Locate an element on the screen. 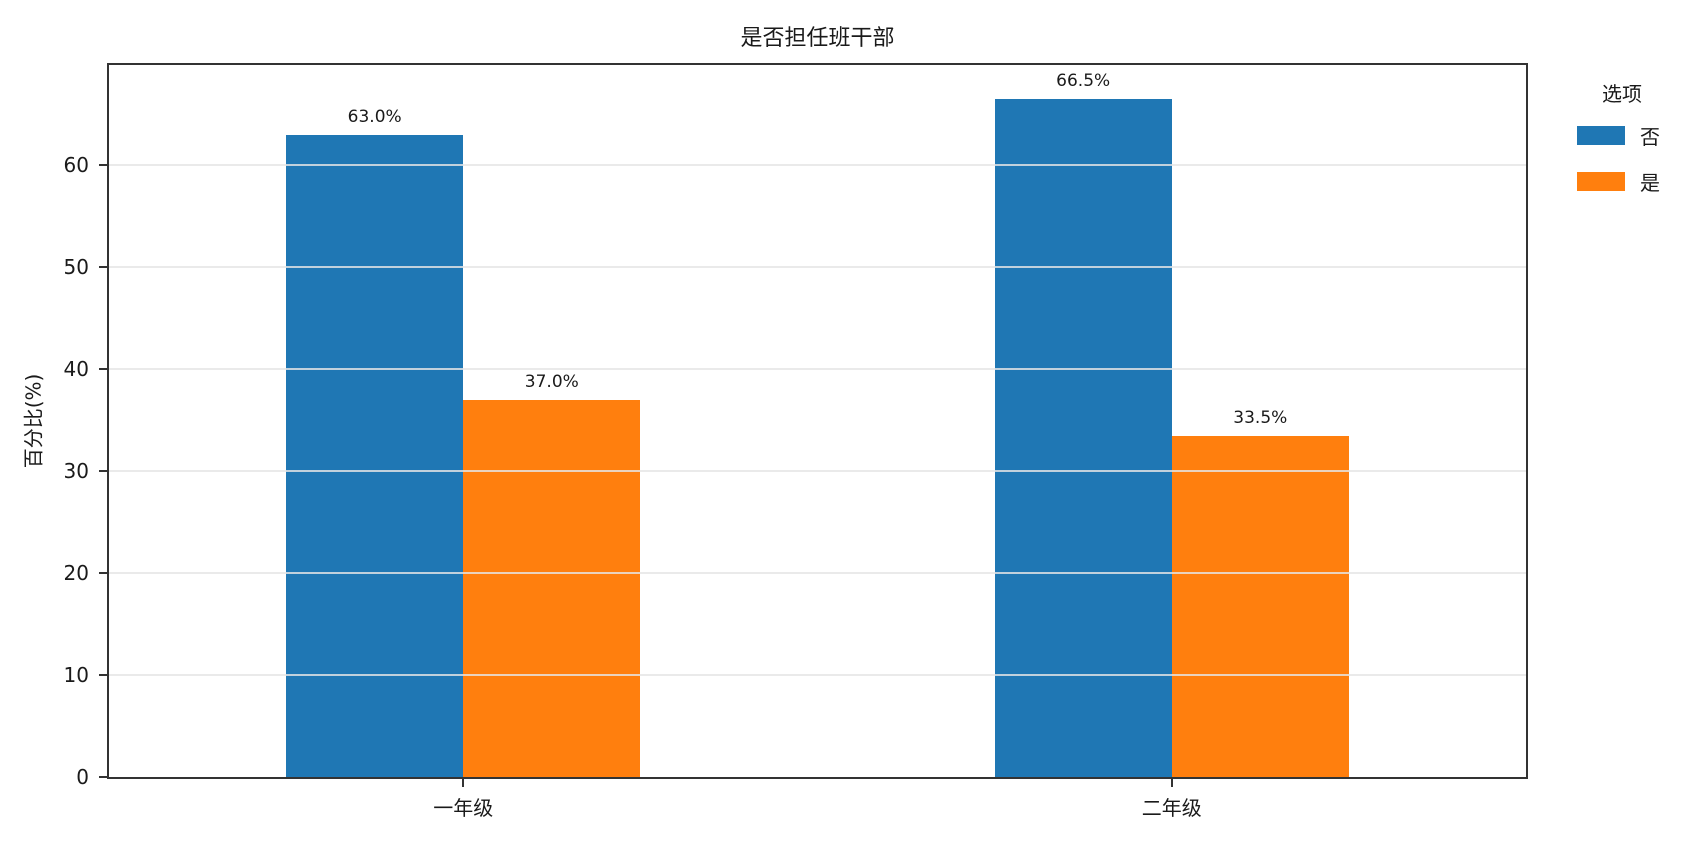  legend: 选项 否是 is located at coordinates (1632, 145).